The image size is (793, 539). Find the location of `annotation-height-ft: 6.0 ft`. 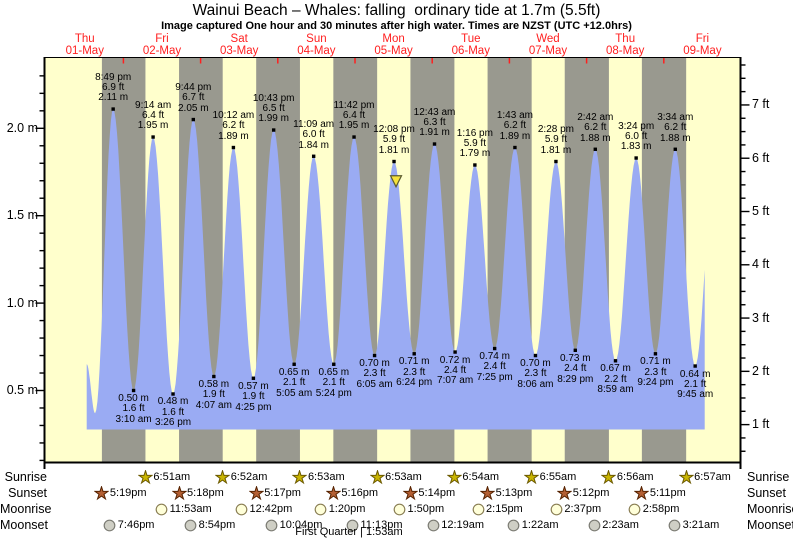

annotation-height-ft: 6.0 ft is located at coordinates (313, 135).